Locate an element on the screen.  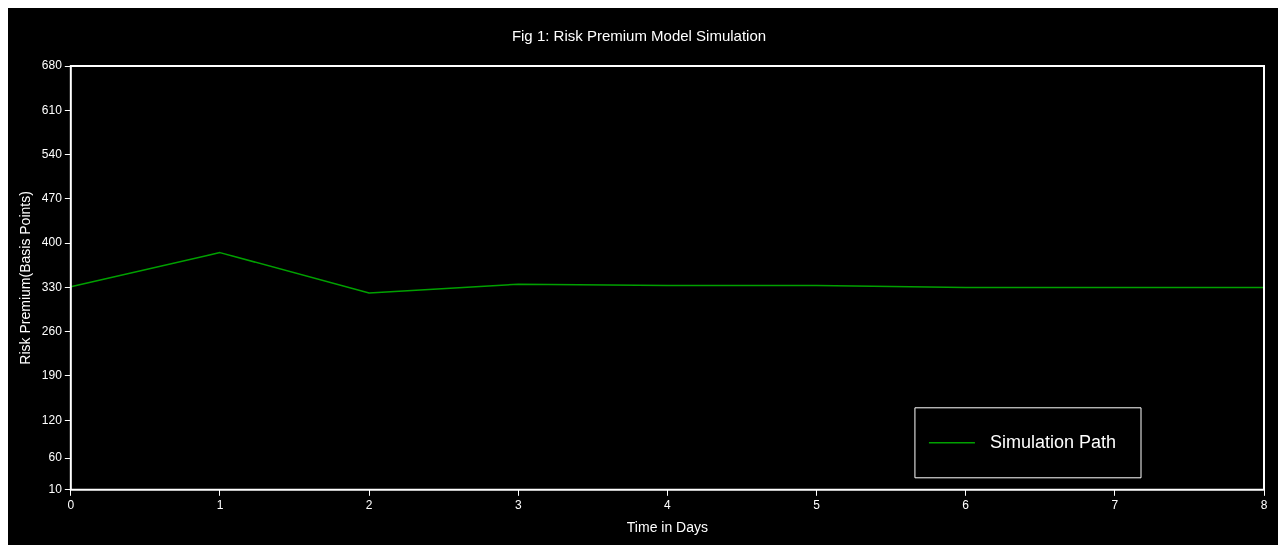
y-tick-label: 260 is located at coordinates (52, 330).